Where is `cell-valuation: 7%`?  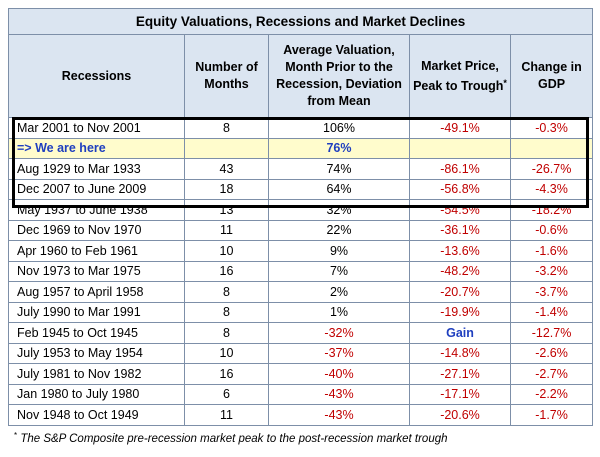 cell-valuation: 7% is located at coordinates (339, 271).